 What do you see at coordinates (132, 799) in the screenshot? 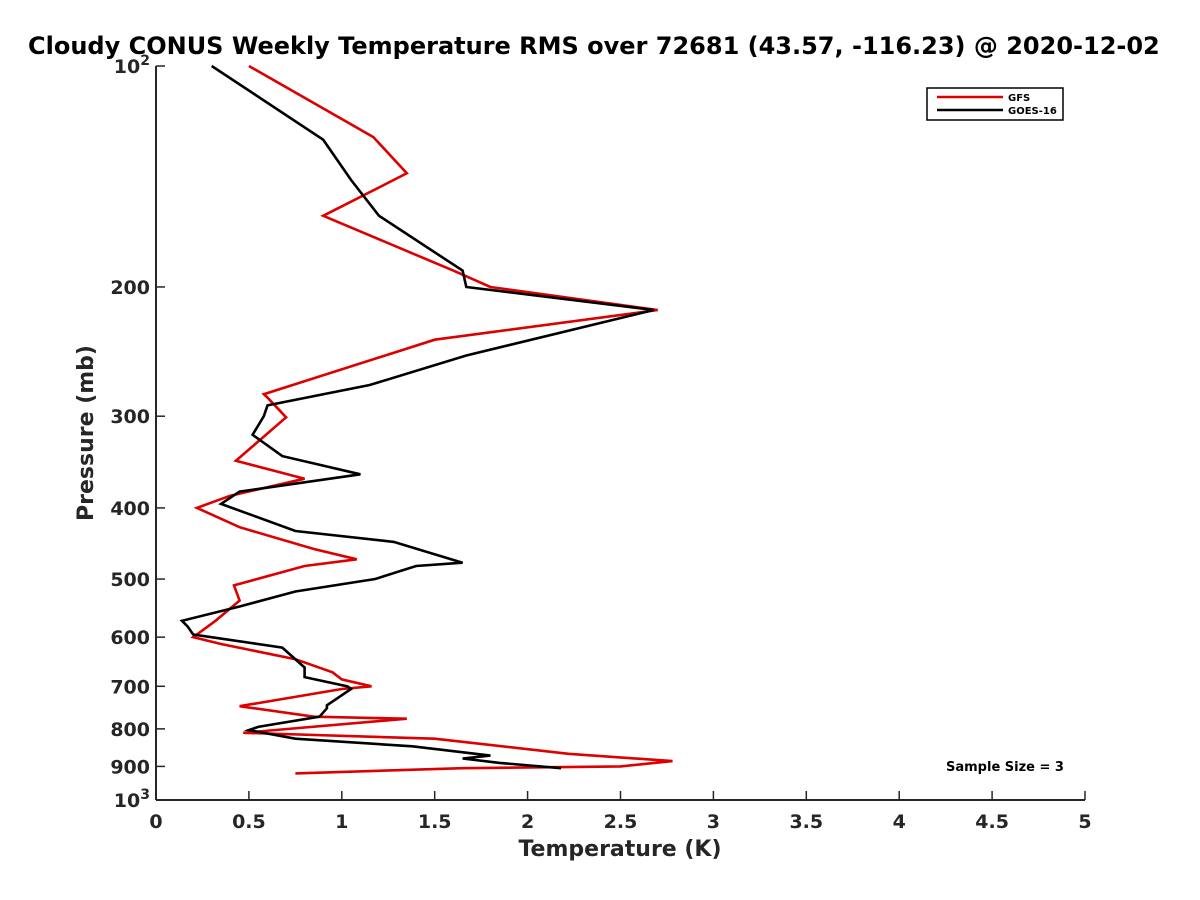
I see `y-tick-label: 10³` at bounding box center [132, 799].